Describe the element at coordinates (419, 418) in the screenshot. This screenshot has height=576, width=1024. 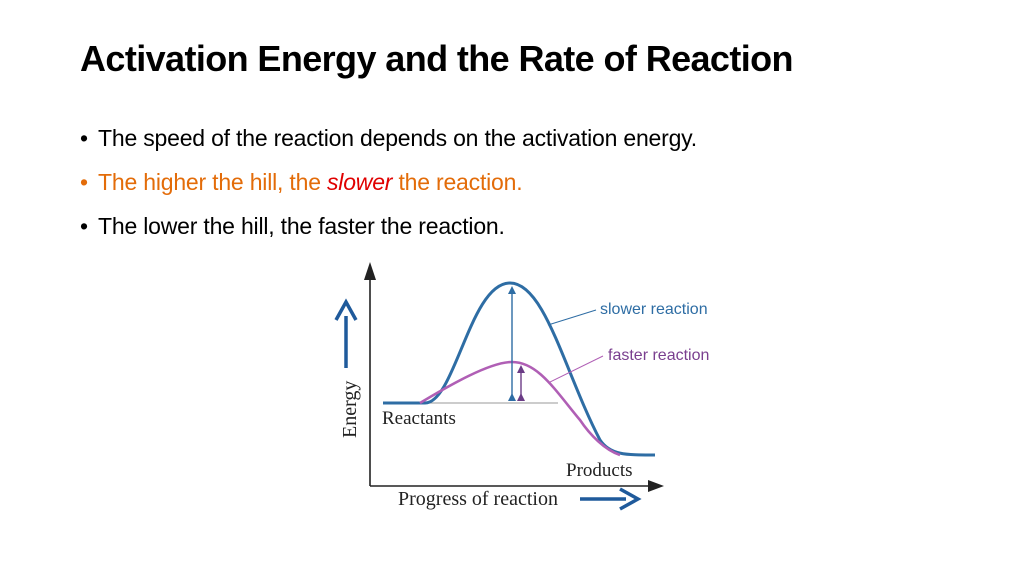
I see `reactants-label: Reactants` at that location.